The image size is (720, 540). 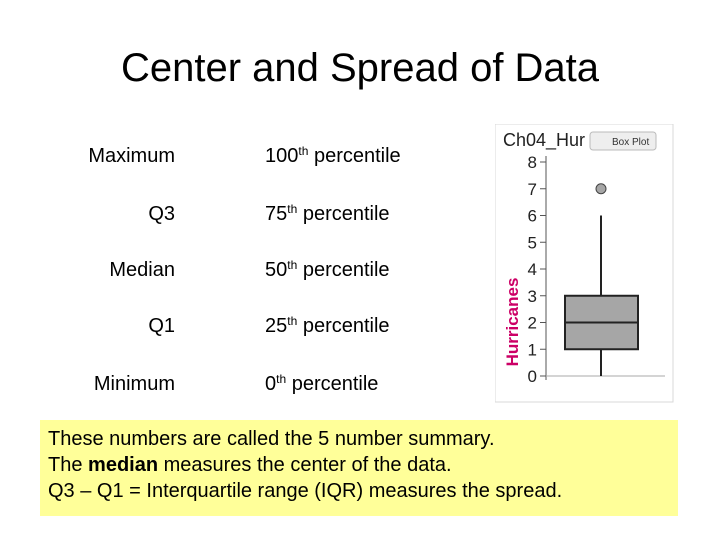 I want to click on plot-type-button, so click(x=623, y=141).